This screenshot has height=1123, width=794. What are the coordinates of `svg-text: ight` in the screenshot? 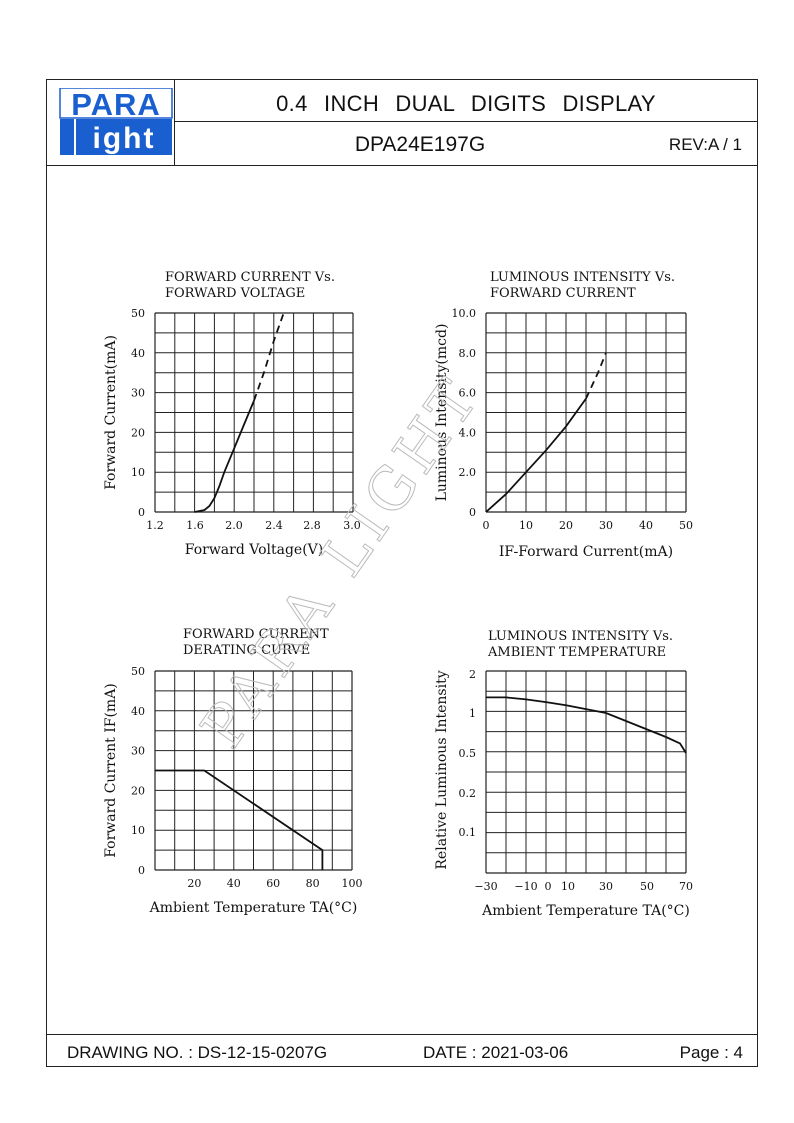 It's located at (124, 138).